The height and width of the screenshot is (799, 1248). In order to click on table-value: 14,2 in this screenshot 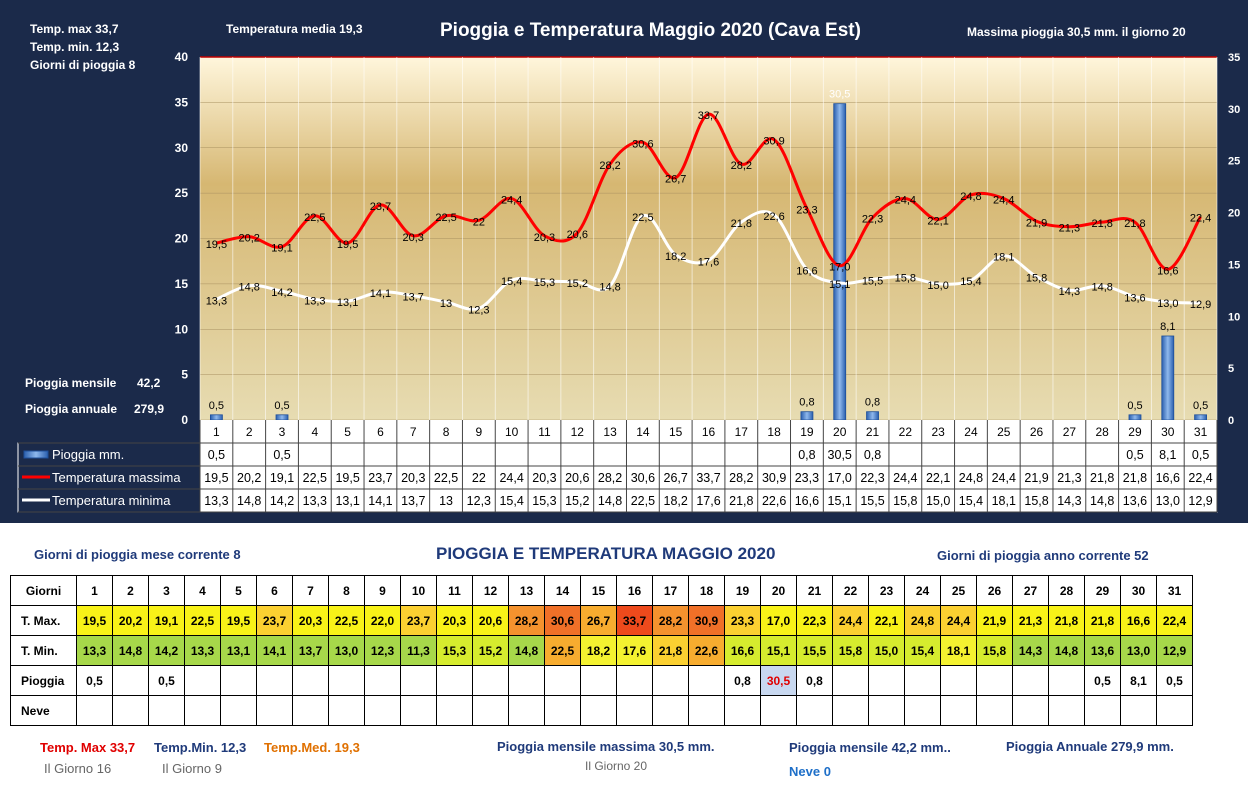, I will do `click(282, 501)`.